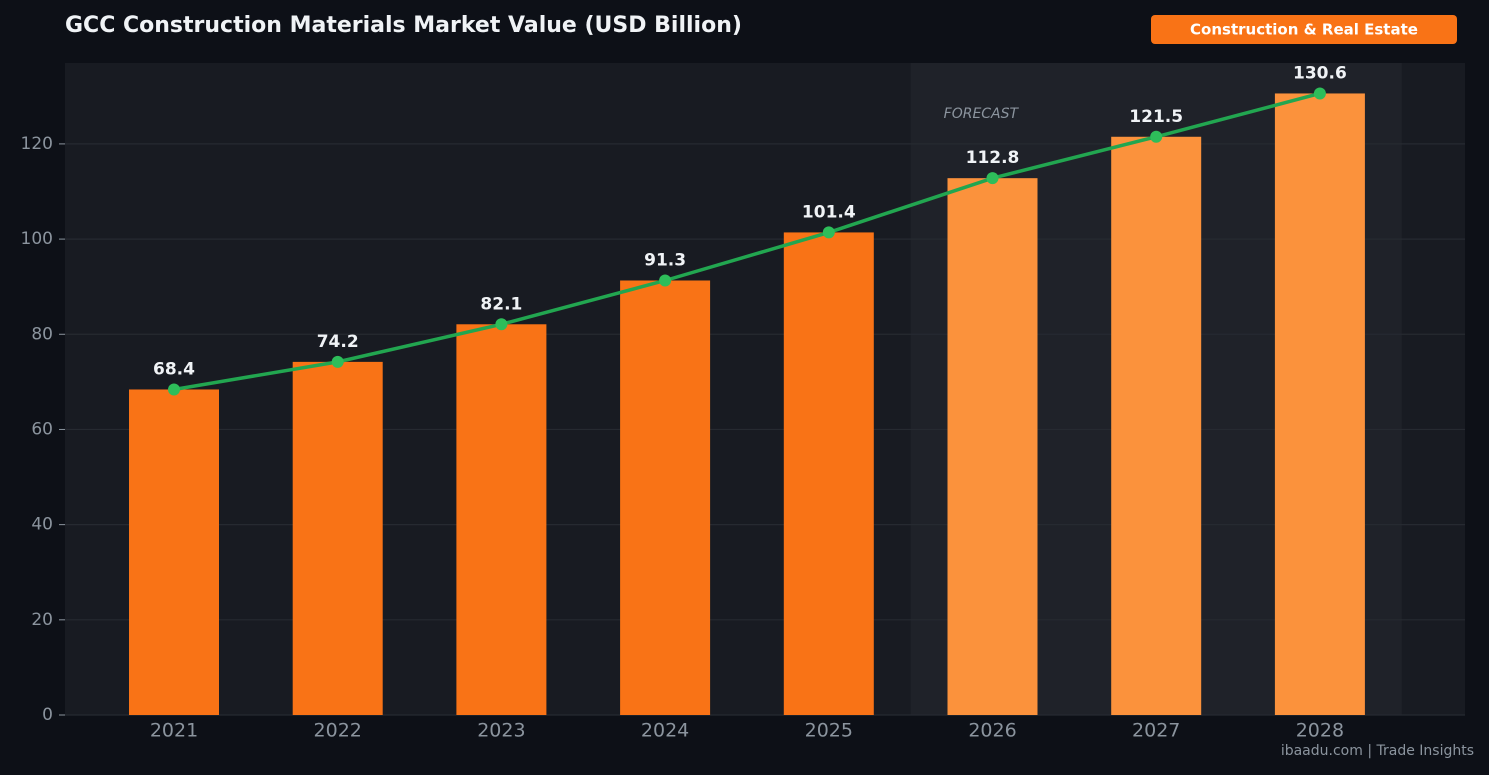 This screenshot has height=775, width=1489. What do you see at coordinates (501, 731) in the screenshot?
I see `x-tick-label: 2023` at bounding box center [501, 731].